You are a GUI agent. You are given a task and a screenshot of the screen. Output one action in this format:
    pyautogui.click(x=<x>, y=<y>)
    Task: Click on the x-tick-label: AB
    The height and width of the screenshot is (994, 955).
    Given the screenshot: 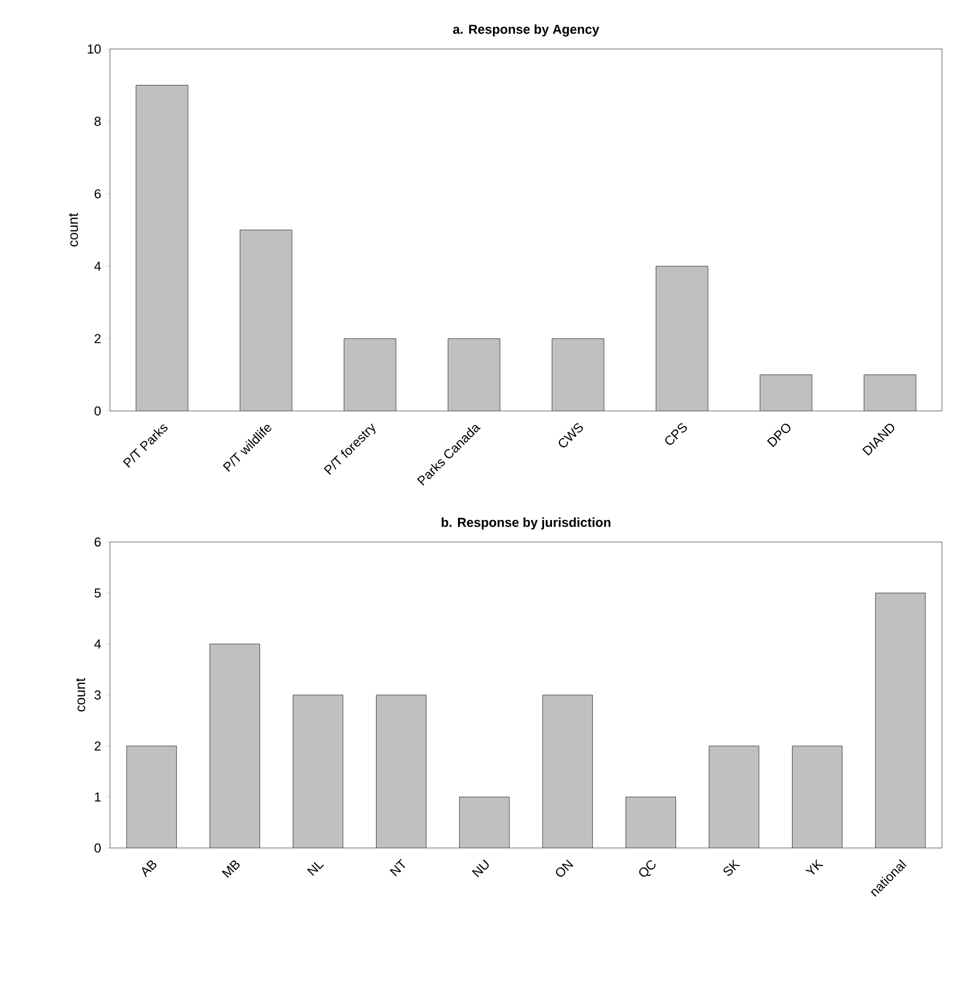 What is the action you would take?
    pyautogui.click(x=149, y=869)
    